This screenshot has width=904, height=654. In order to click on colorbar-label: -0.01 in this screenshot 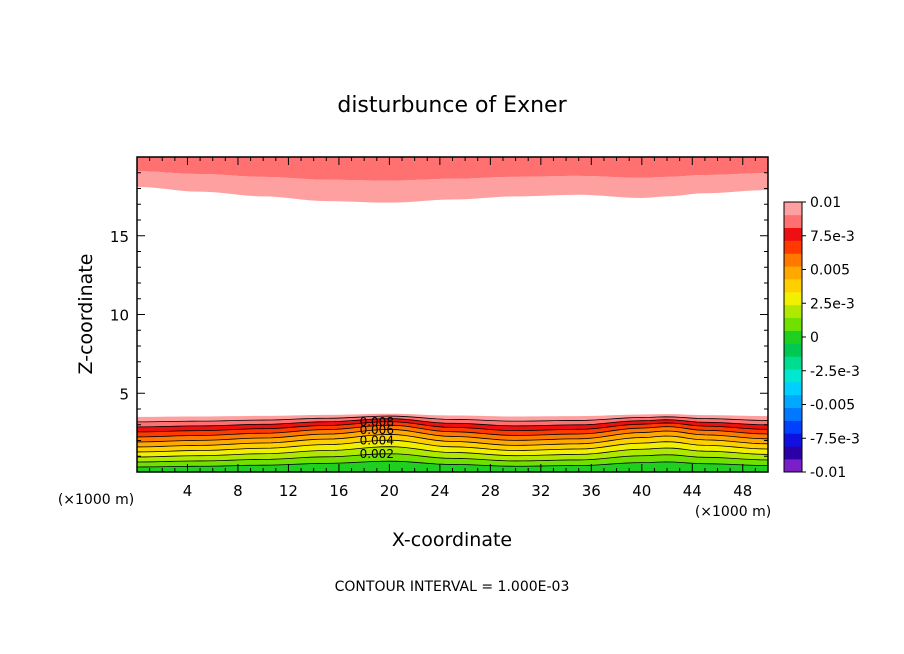, I will do `click(828, 473)`.